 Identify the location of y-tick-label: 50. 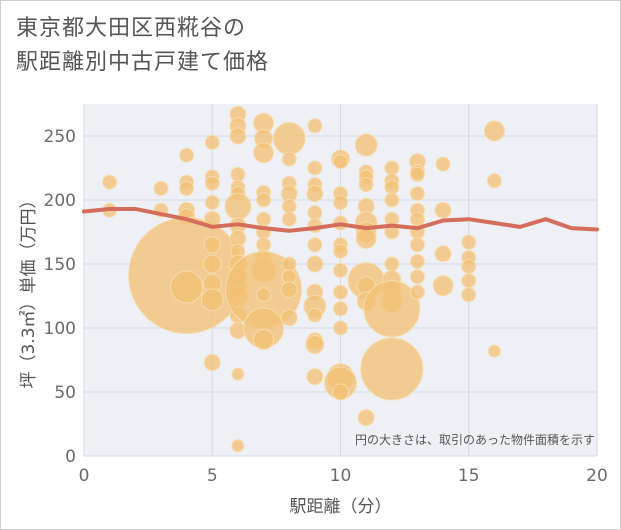
(65, 393).